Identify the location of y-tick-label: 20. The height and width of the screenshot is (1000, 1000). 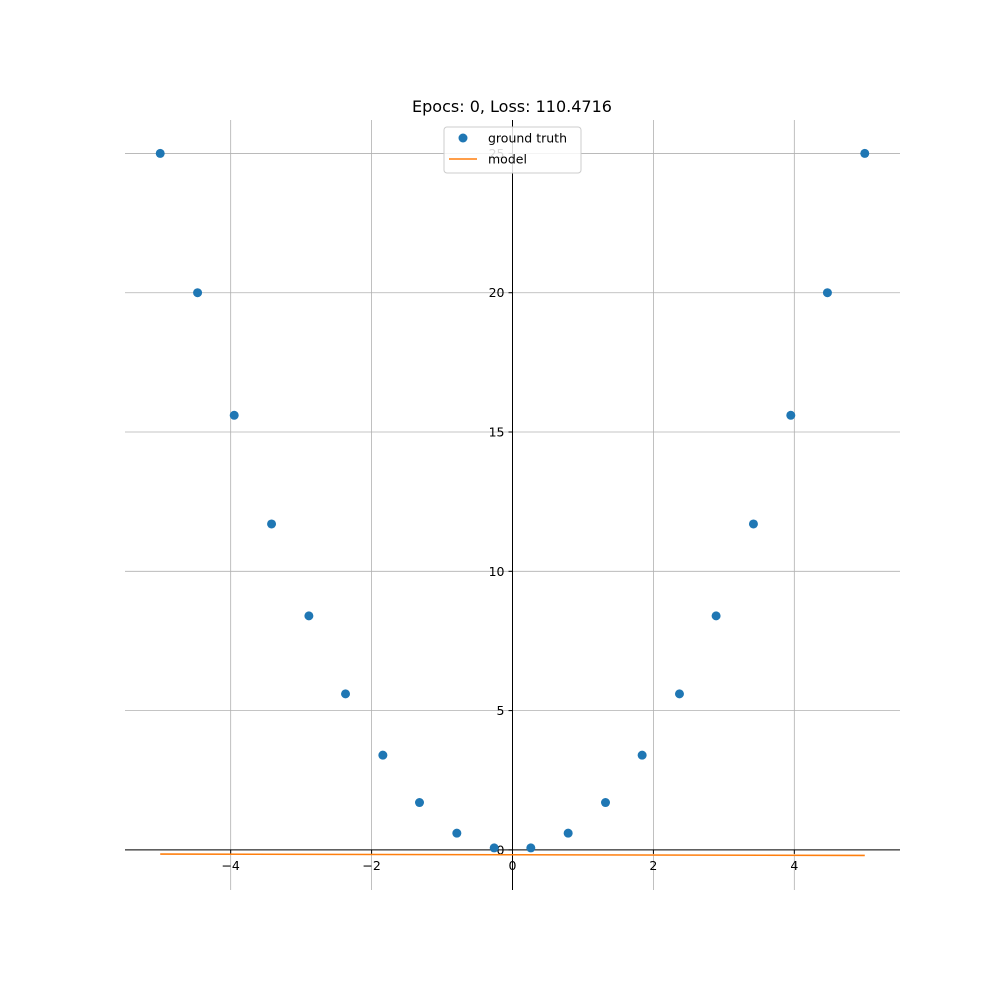
(497, 292).